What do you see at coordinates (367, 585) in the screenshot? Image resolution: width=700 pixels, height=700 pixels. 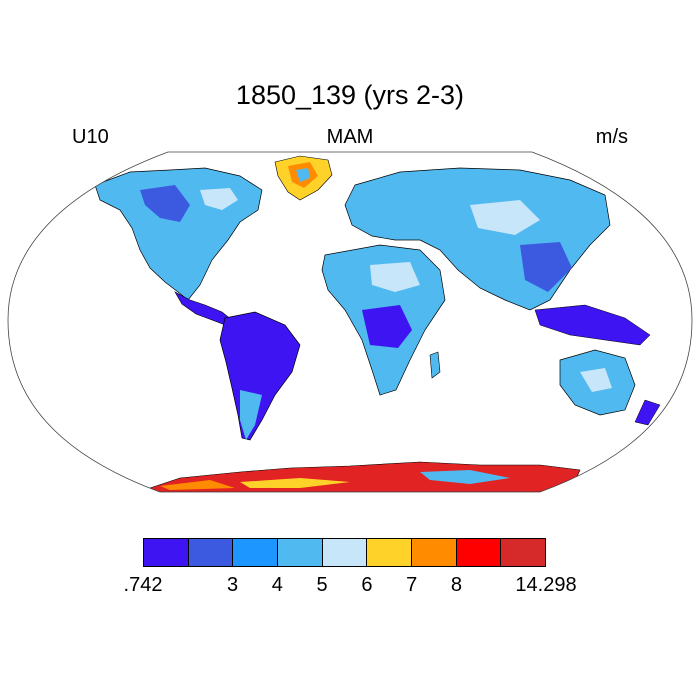 I see `colorbar-label-4: 6` at bounding box center [367, 585].